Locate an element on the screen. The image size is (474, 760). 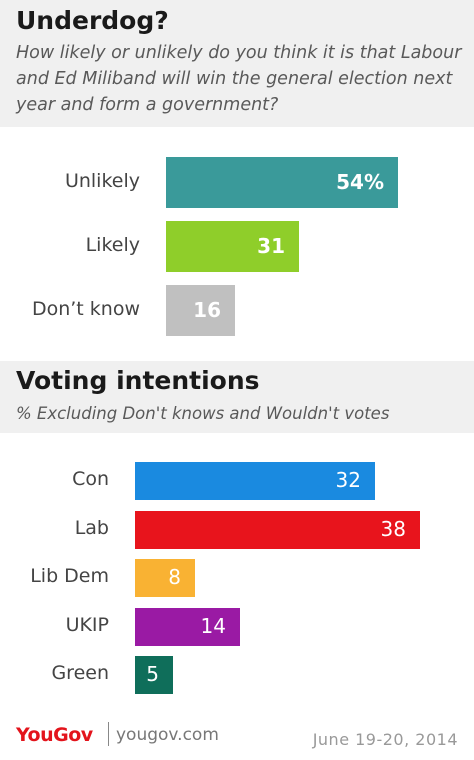
value-label: 14 is located at coordinates (213, 625).